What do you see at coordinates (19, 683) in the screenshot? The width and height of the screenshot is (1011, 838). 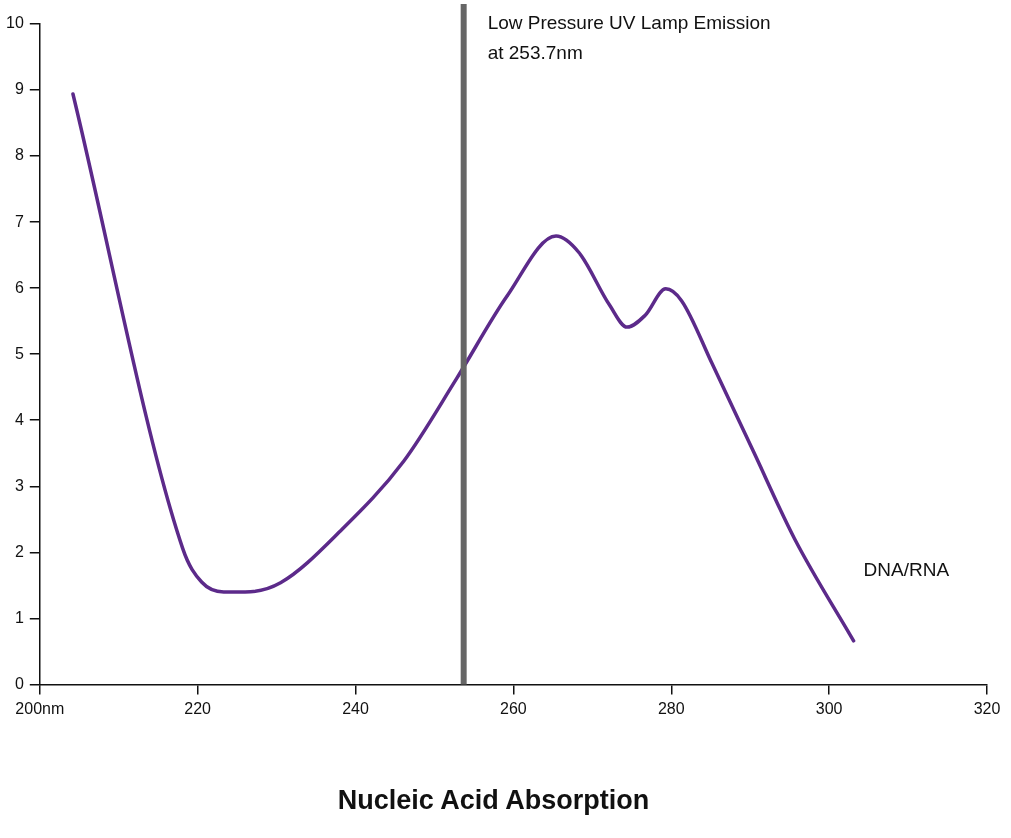 I see `y-tick-label: 0` at bounding box center [19, 683].